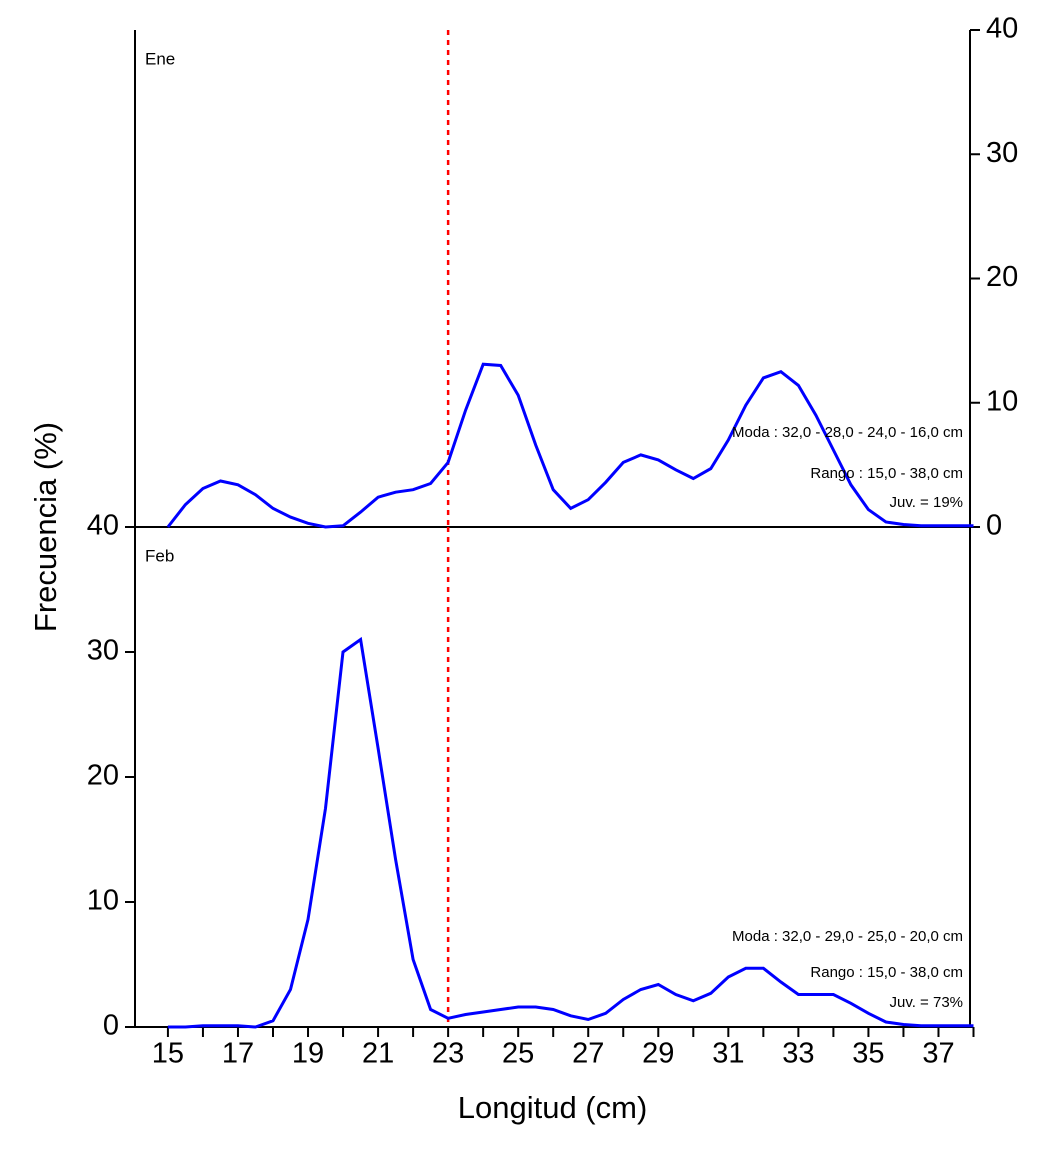 This screenshot has width=1046, height=1168. I want to click on panel-label: Ene, so click(160, 58).